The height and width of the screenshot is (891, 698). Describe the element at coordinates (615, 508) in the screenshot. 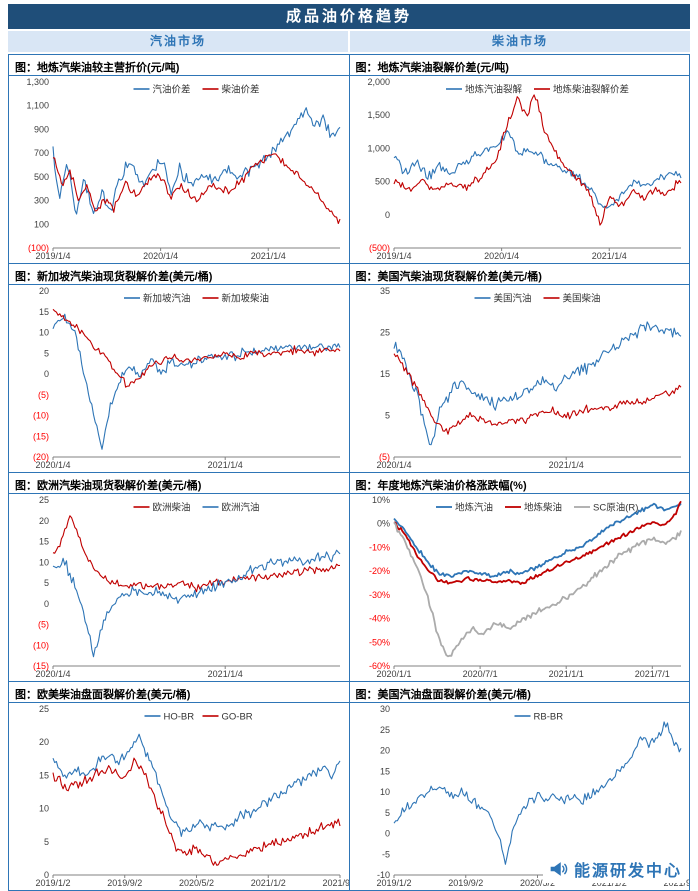

I see `svg-text: SC原油(R)` at that location.